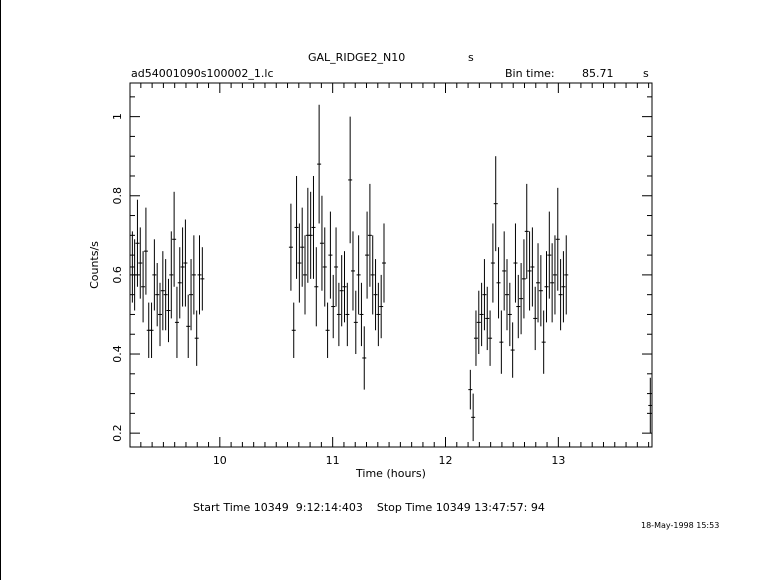 This screenshot has height=580, width=781. I want to click on left-border, so click(0, 290).